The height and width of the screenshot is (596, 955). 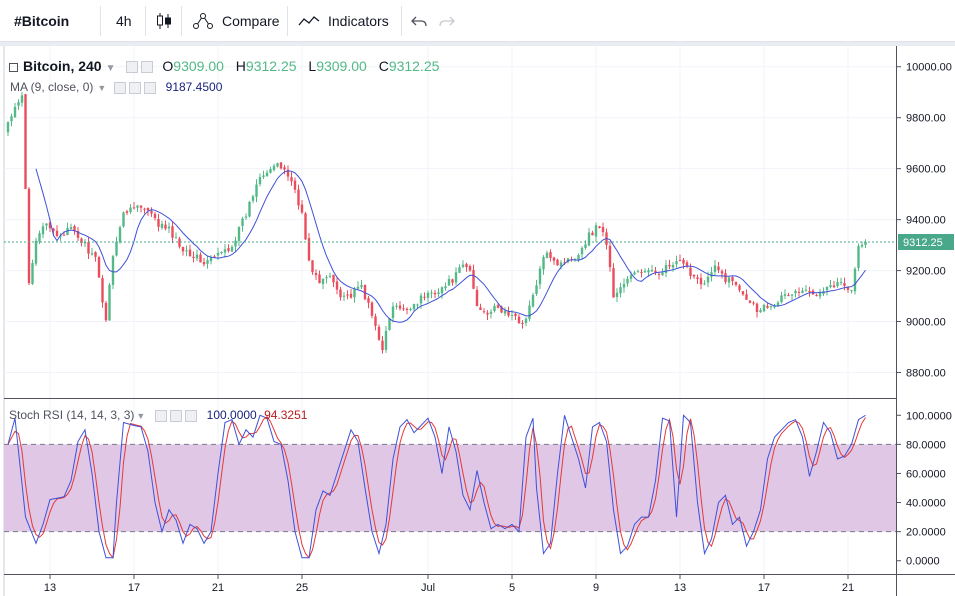 I want to click on redo-button, so click(x=447, y=21).